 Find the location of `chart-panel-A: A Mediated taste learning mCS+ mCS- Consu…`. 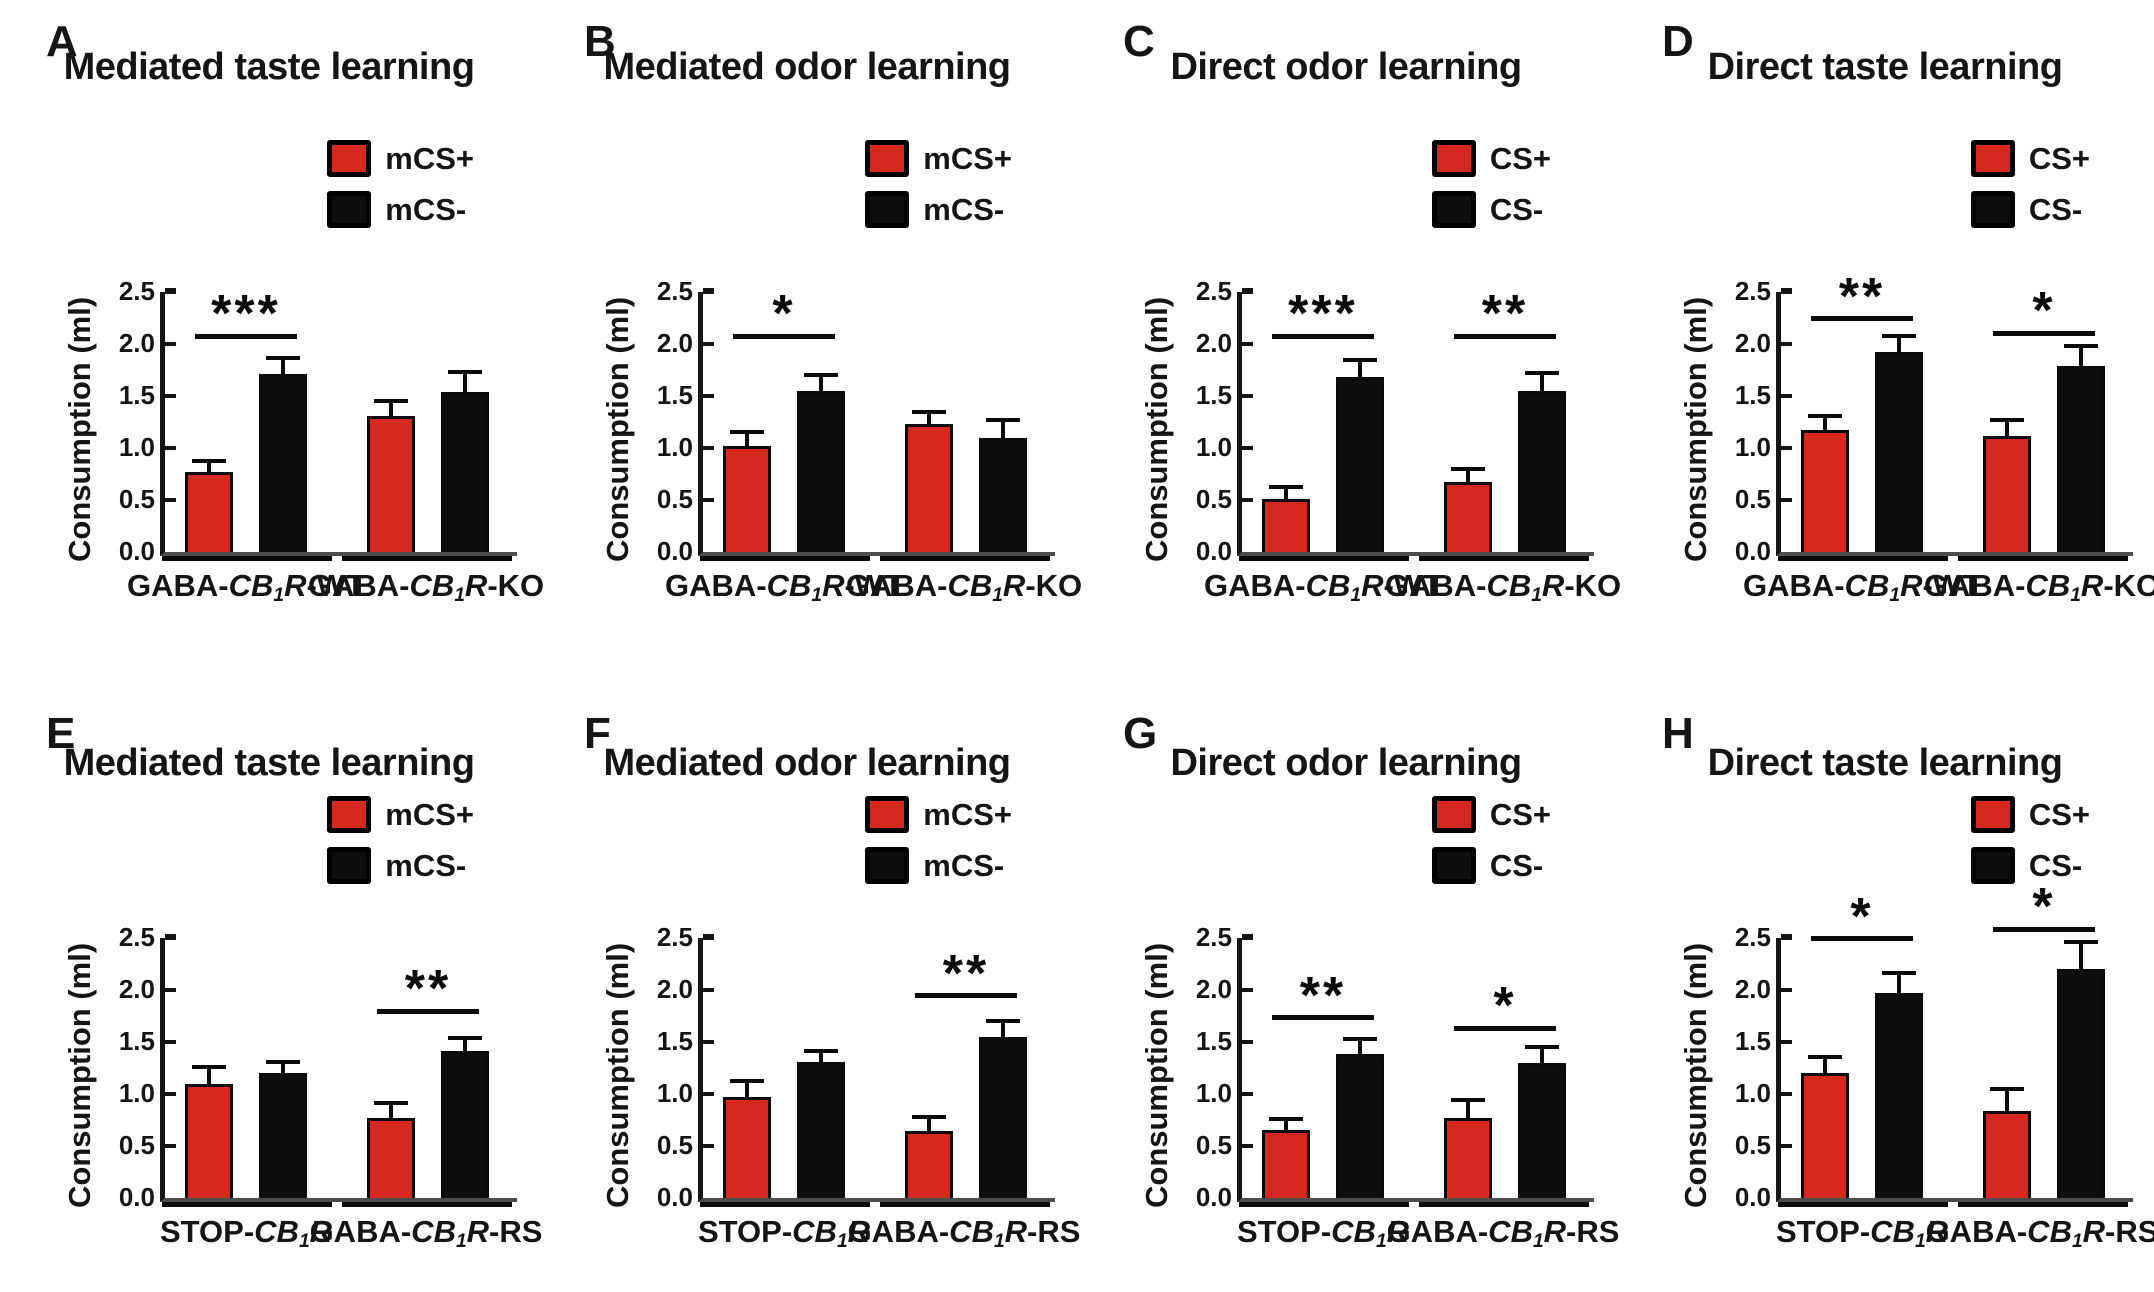

chart-panel-A: A Mediated taste learning mCS+ mCS- Consu… is located at coordinates (272, 323).